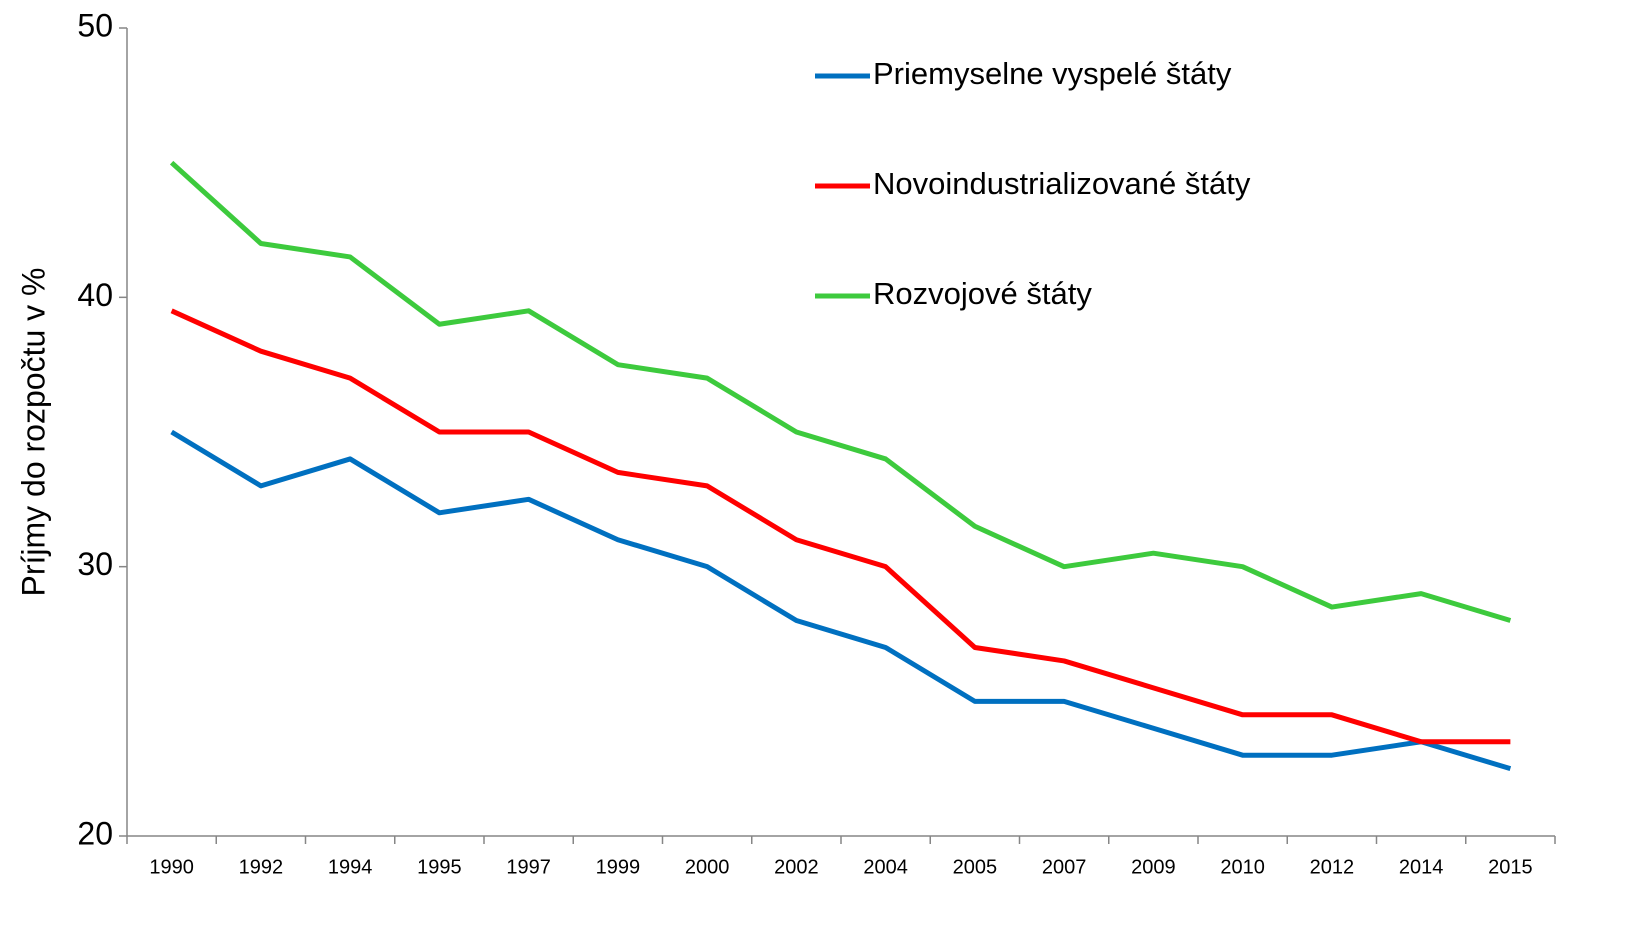  What do you see at coordinates (95, 25) in the screenshot?
I see `y-tick-label: 50` at bounding box center [95, 25].